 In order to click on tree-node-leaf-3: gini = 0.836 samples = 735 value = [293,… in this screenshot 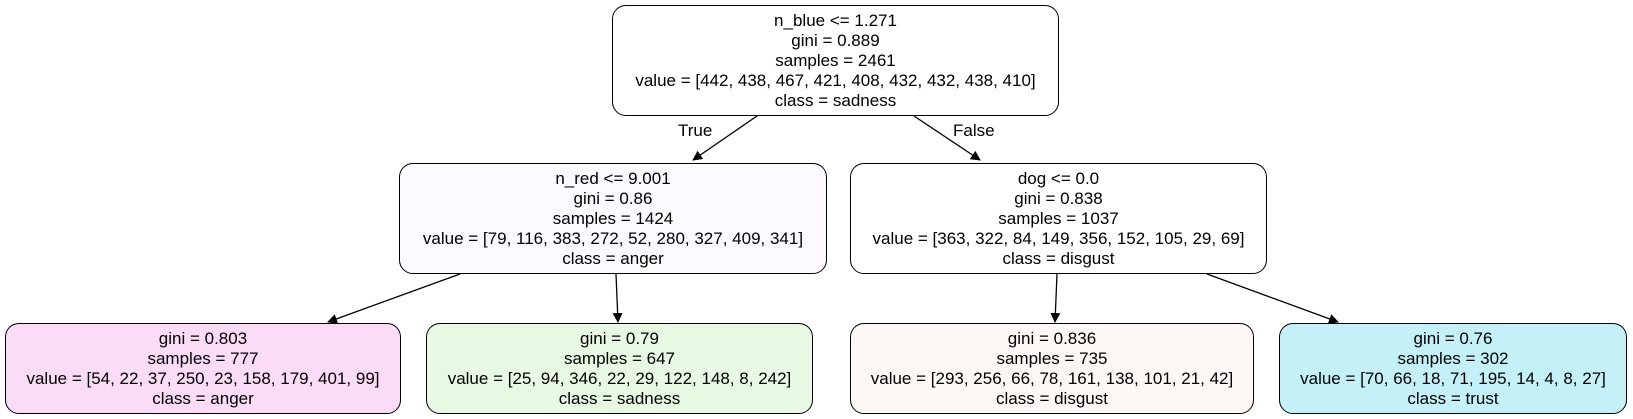, I will do `click(1052, 368)`.